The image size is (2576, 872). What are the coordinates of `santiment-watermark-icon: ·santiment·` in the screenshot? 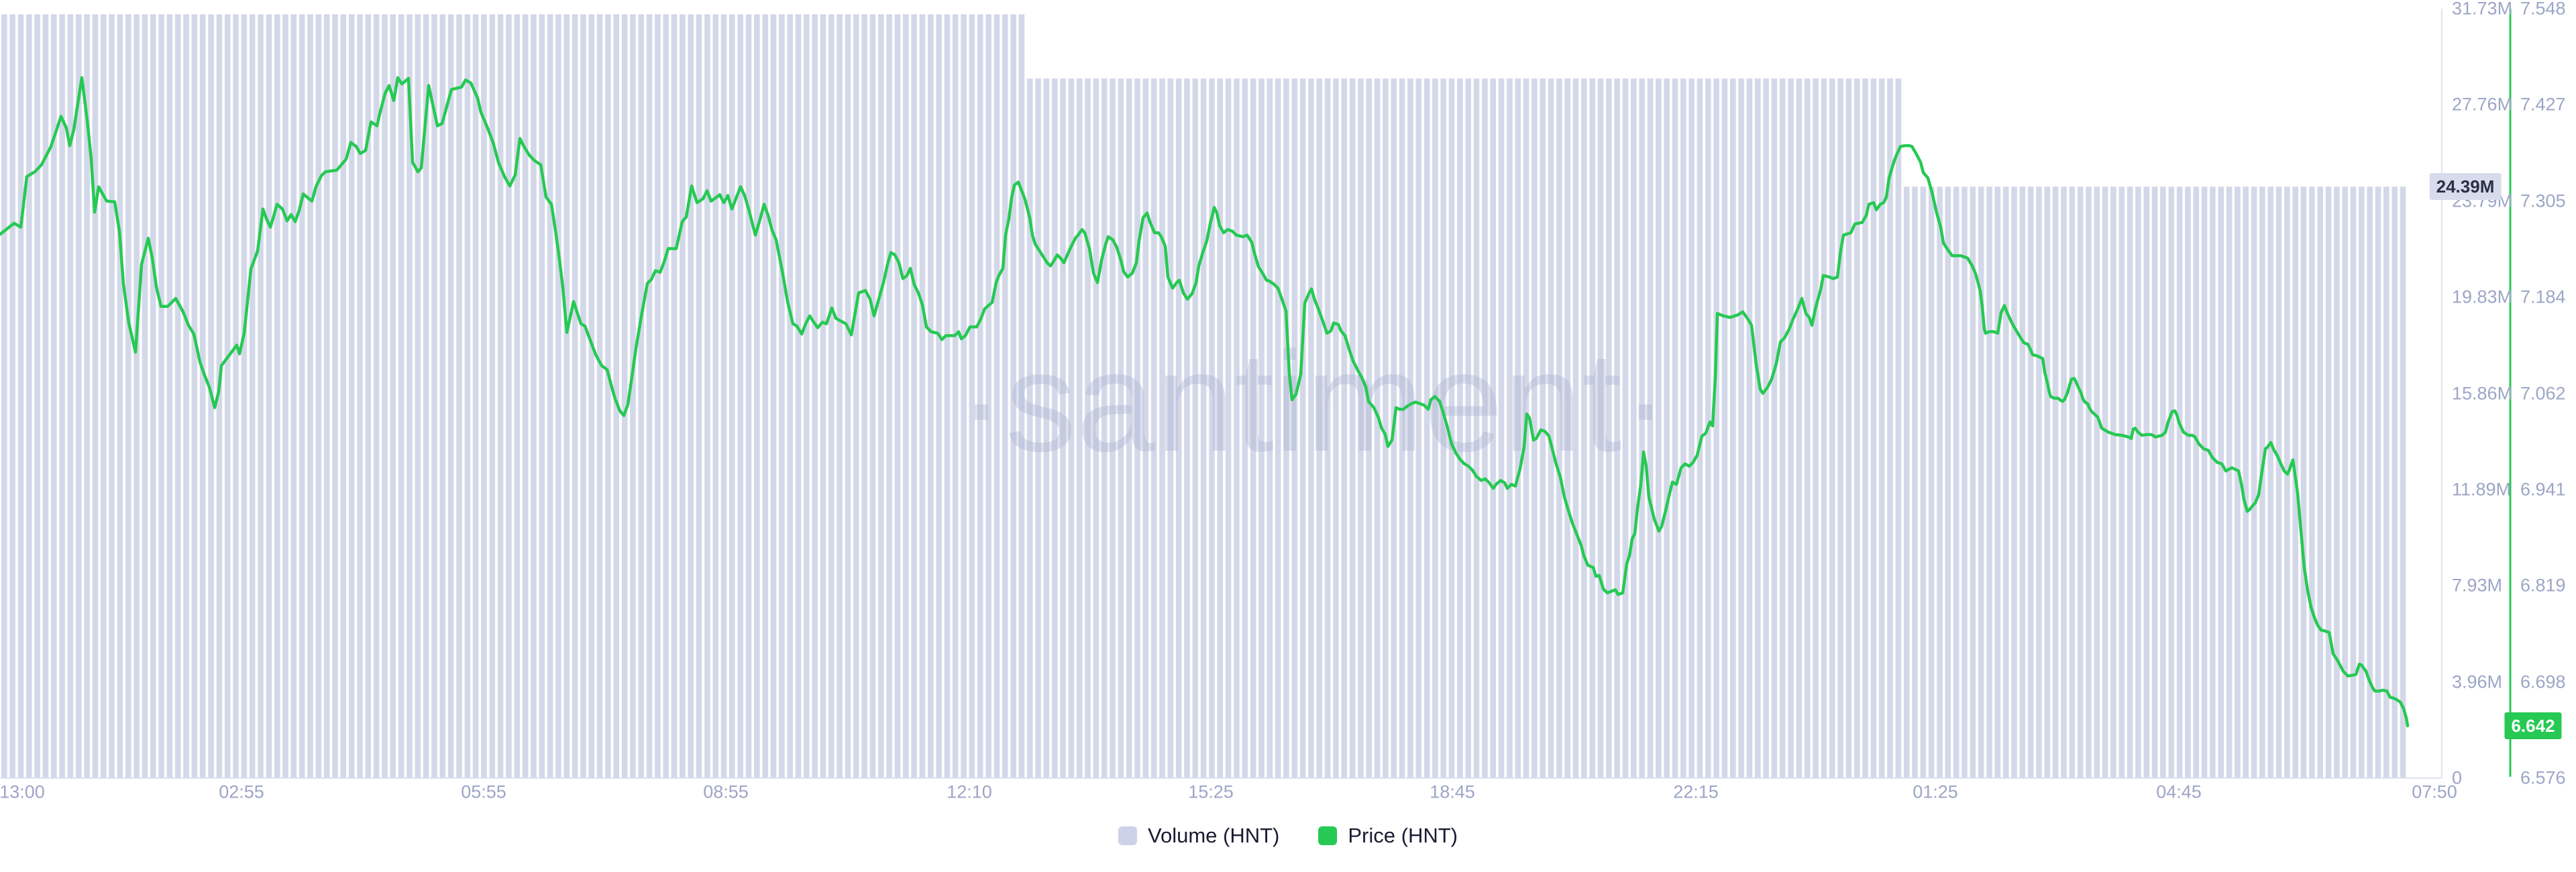 It's located at (1313, 402).